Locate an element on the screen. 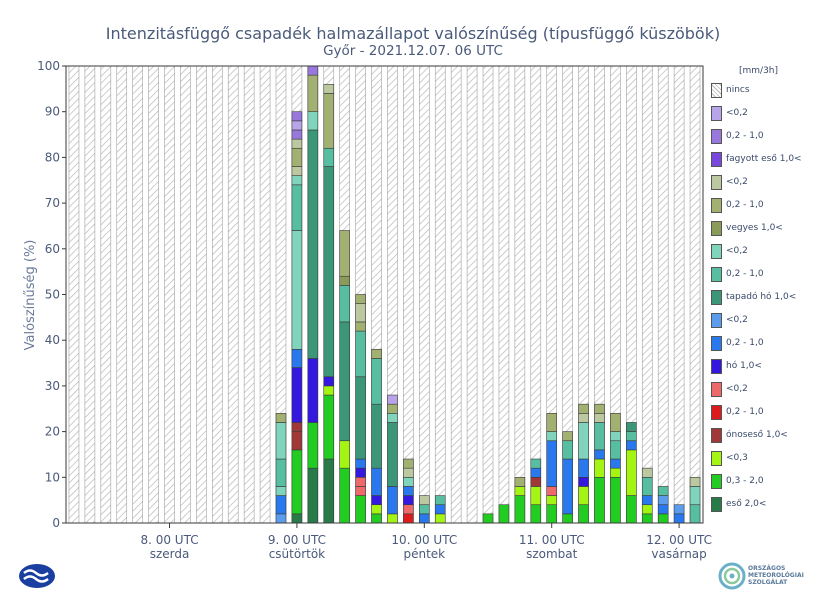 The height and width of the screenshot is (608, 826). bar-segment-fr_lt02 is located at coordinates (408, 509).